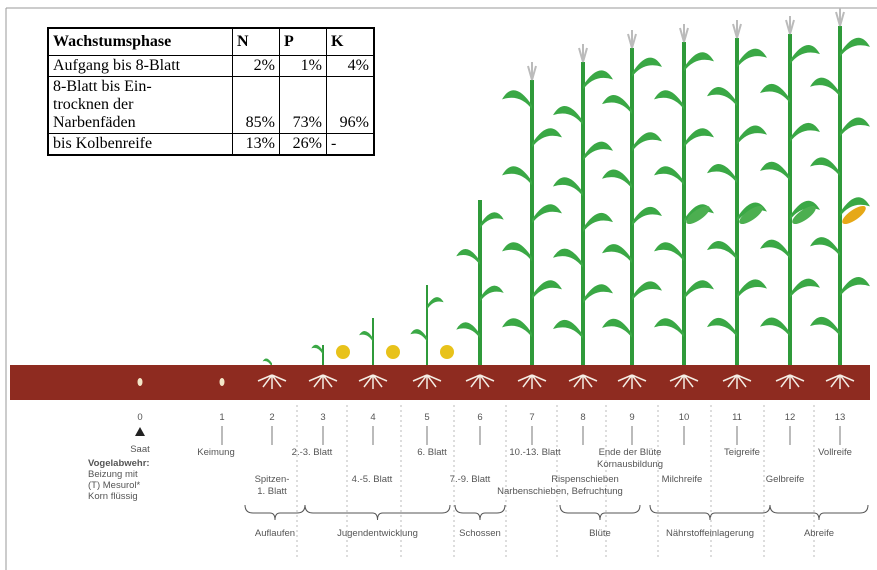 This screenshot has height=570, width=877. What do you see at coordinates (113, 496) in the screenshot?
I see `label: Korn flüssig` at bounding box center [113, 496].